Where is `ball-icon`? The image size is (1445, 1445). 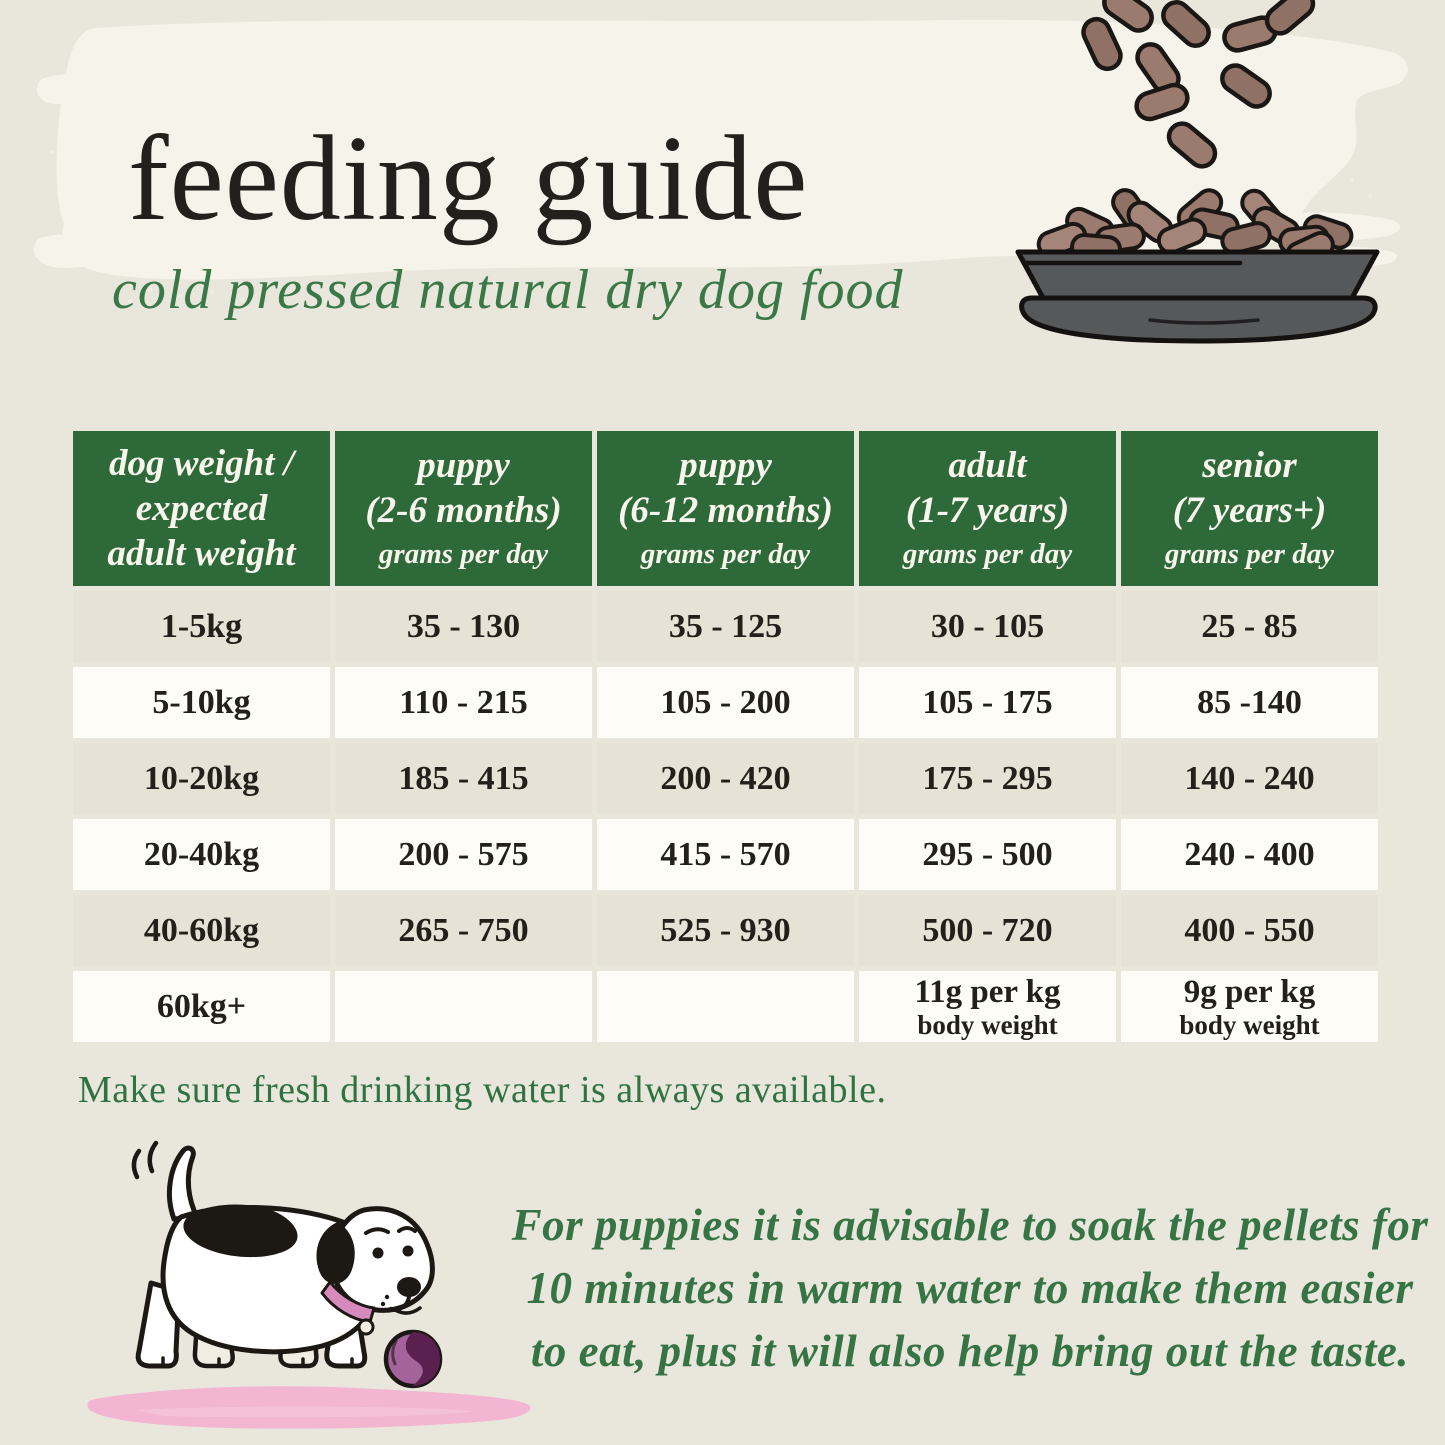 ball-icon is located at coordinates (413, 1359).